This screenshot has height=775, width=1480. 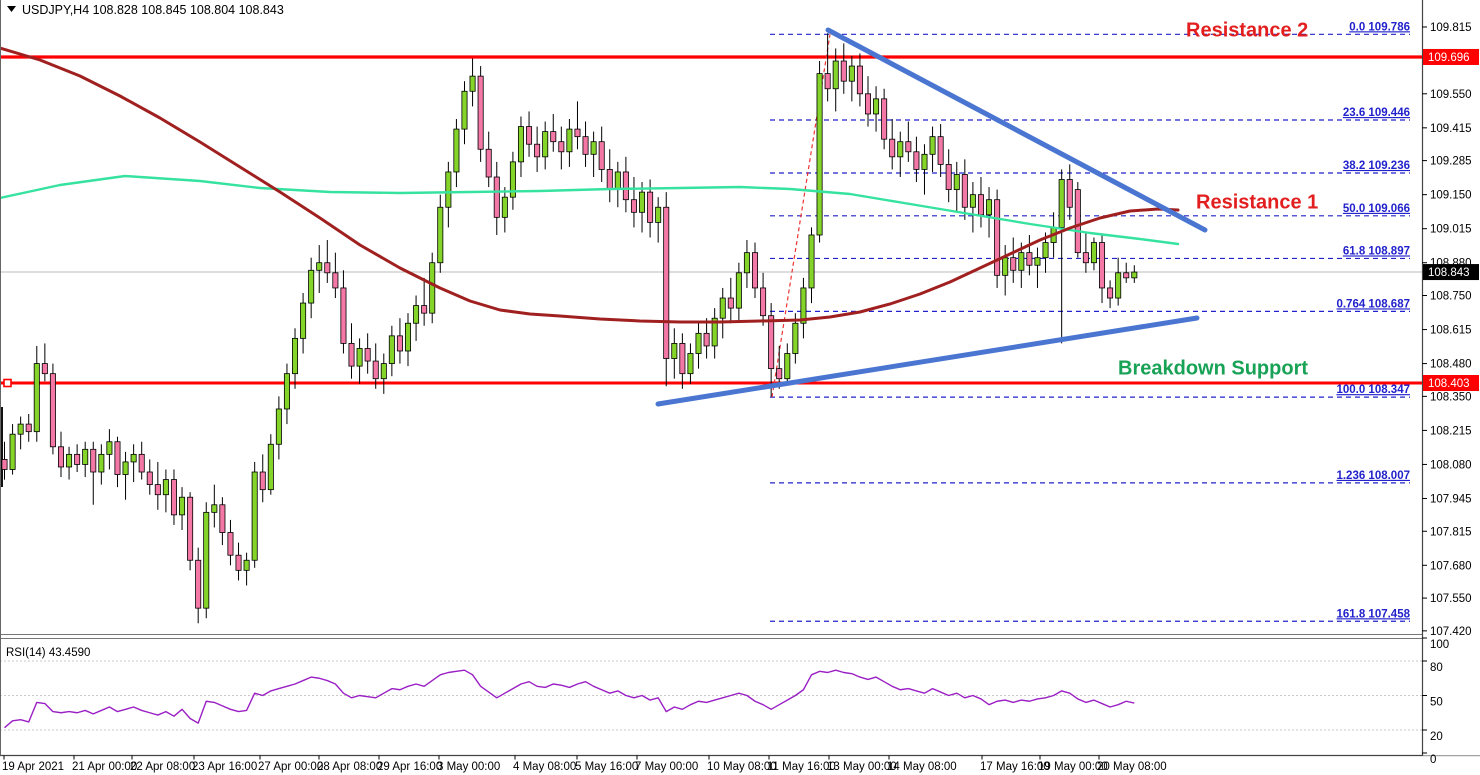 I want to click on fib-level-label: 100.0 108.347, so click(x=1373, y=390).